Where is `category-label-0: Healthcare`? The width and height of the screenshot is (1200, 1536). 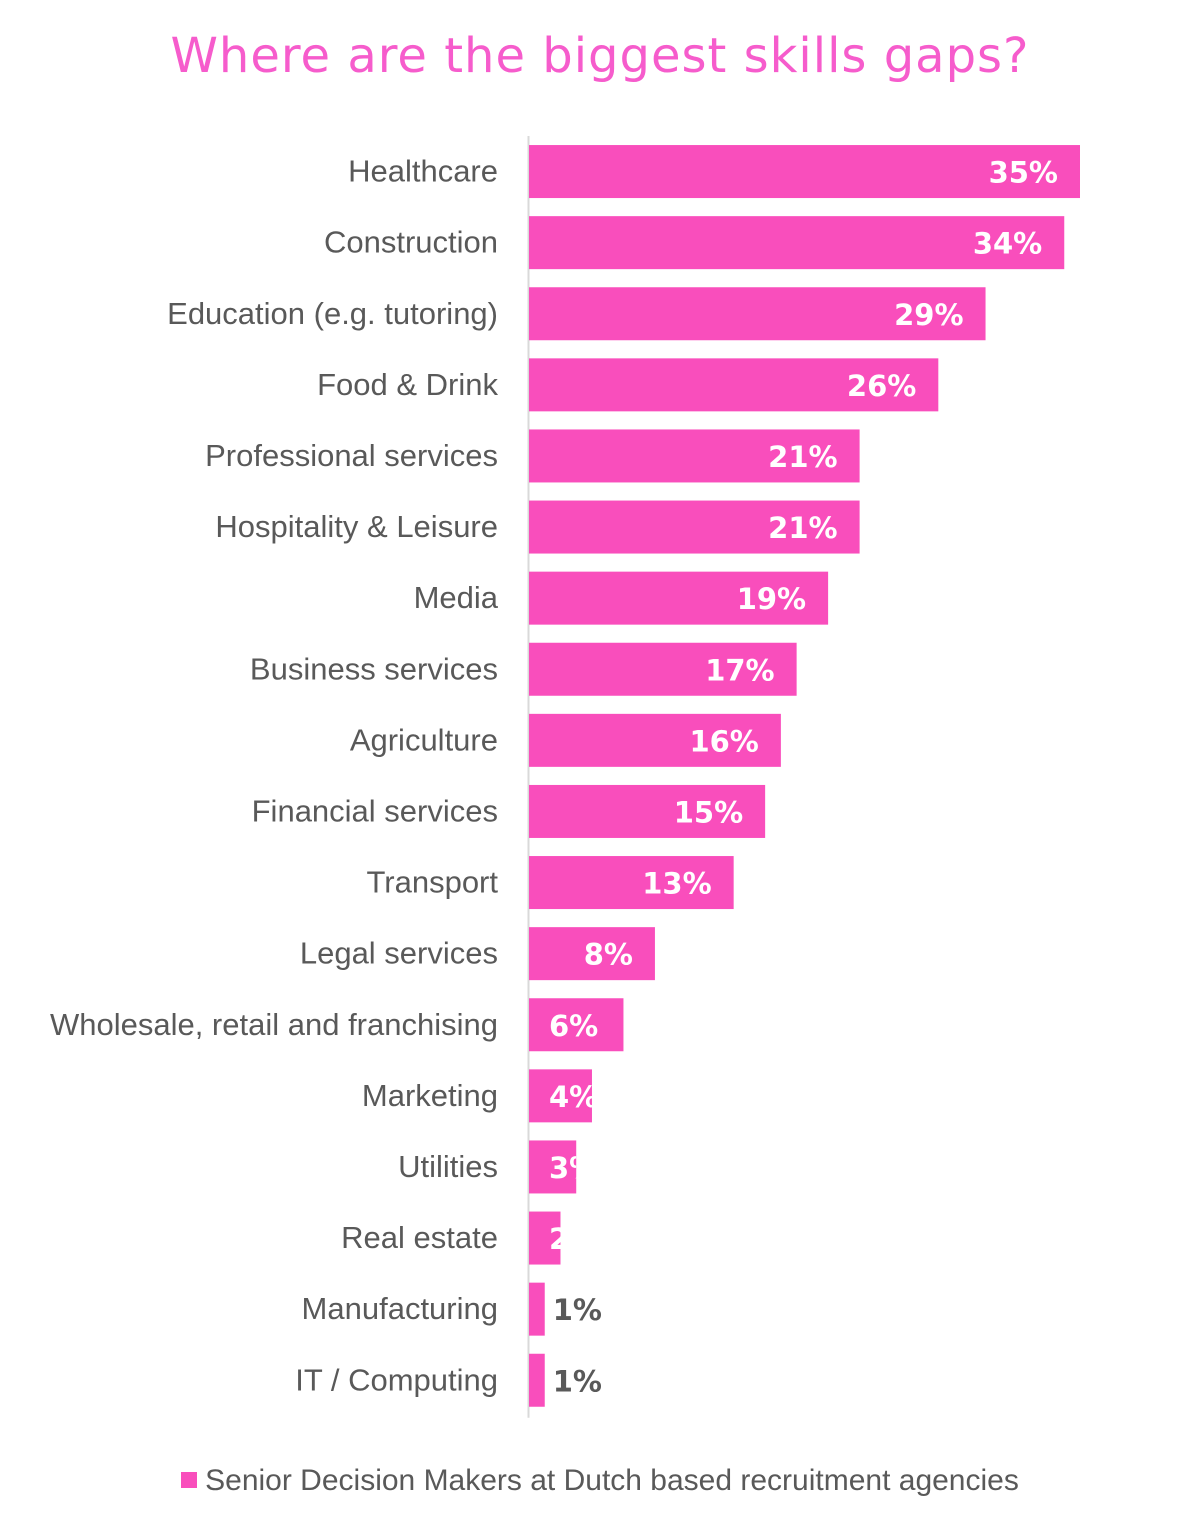
category-label-0: Healthcare is located at coordinates (423, 171).